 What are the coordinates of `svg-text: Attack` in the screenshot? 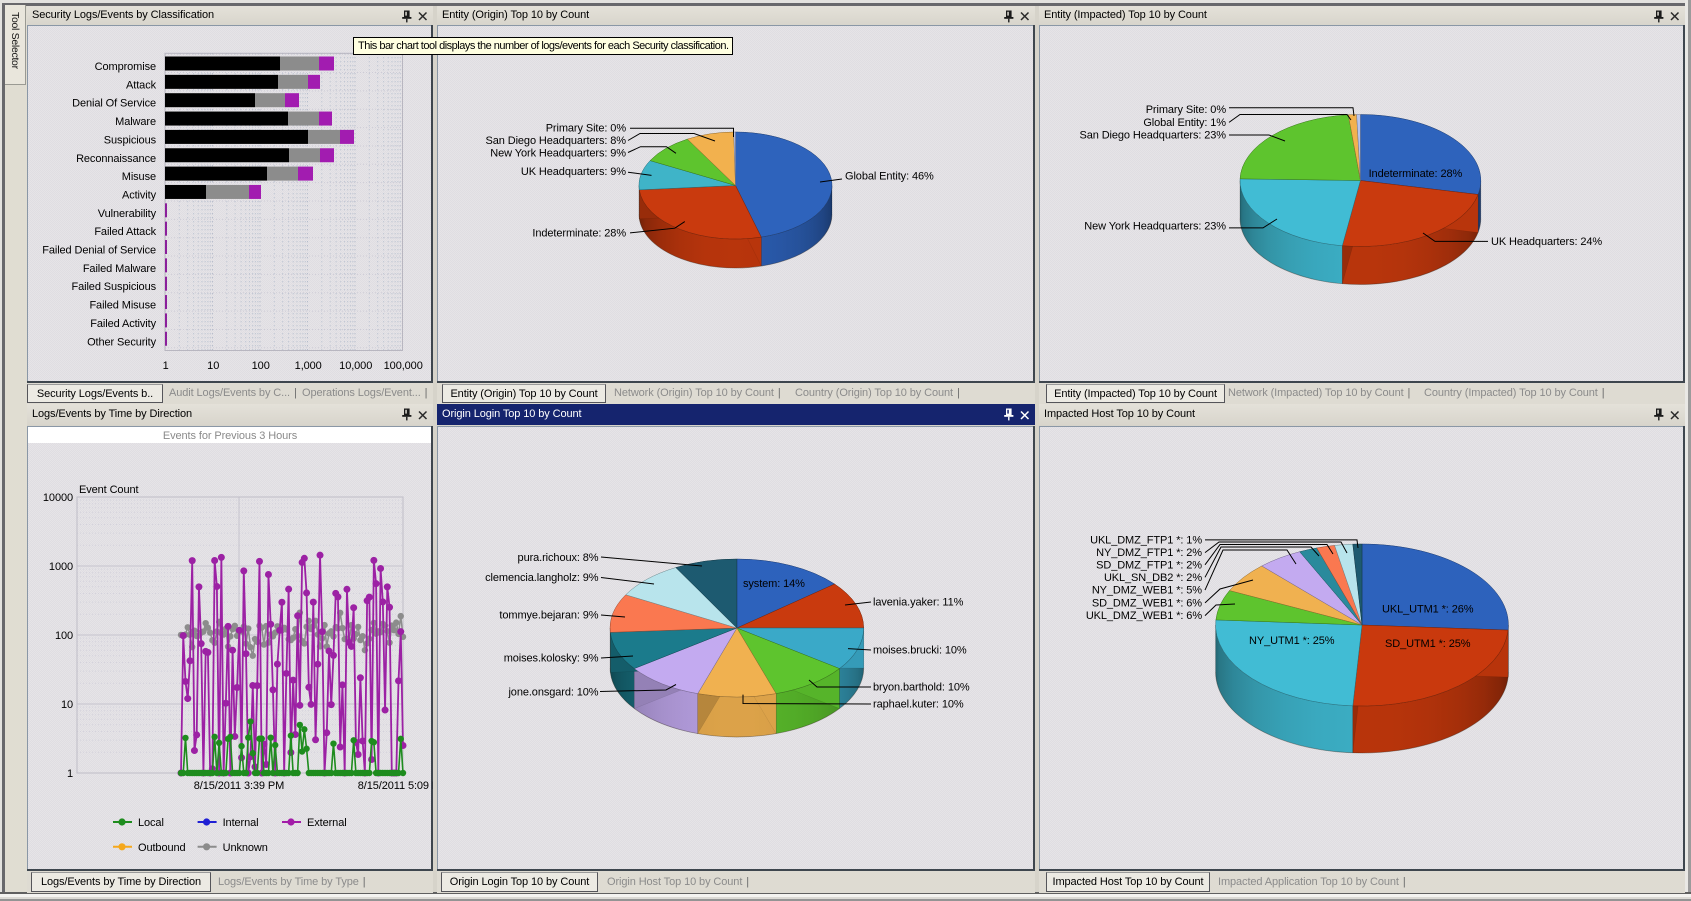 It's located at (141, 85).